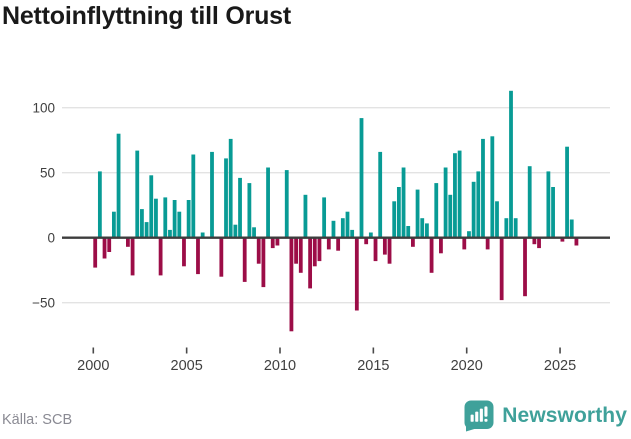 This screenshot has height=439, width=631. What do you see at coordinates (375, 249) in the screenshot?
I see `bar-2015-Q1` at bounding box center [375, 249].